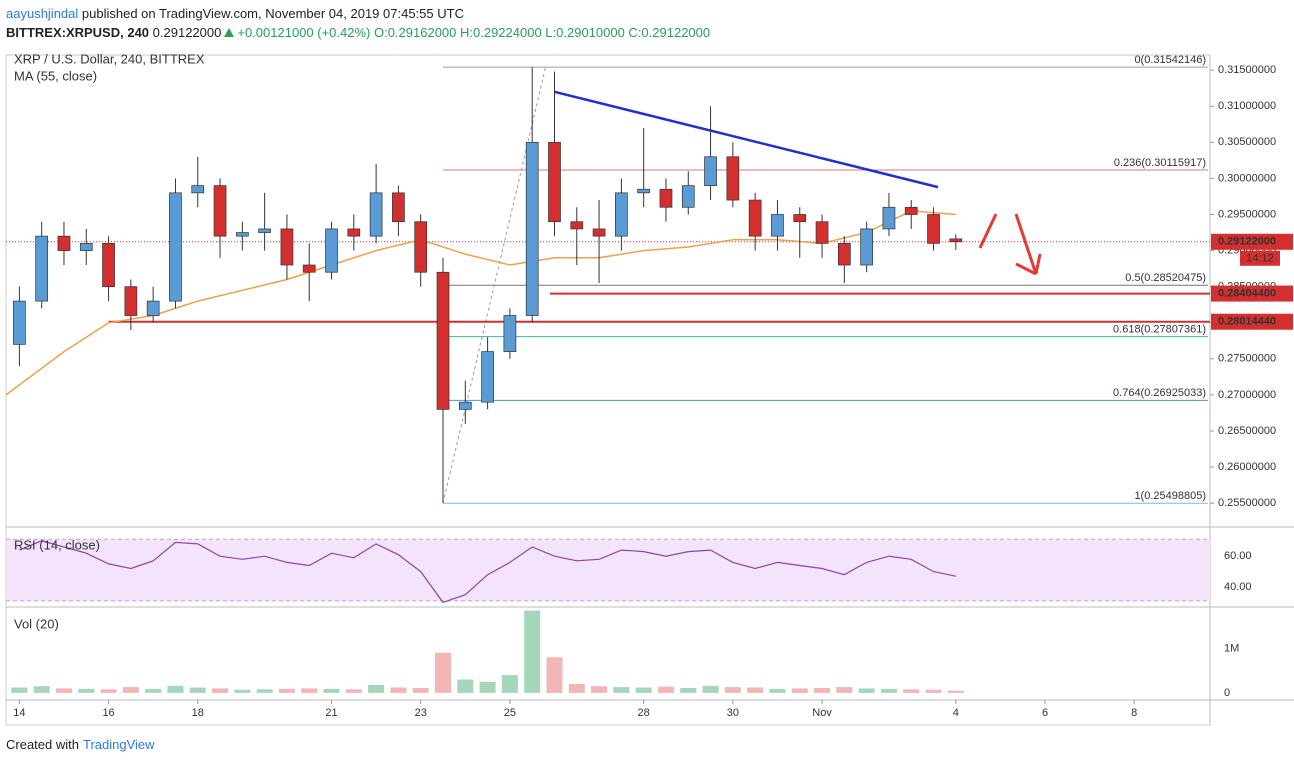 This screenshot has width=1294, height=762. What do you see at coordinates (42, 744) in the screenshot?
I see `created: Created with` at bounding box center [42, 744].